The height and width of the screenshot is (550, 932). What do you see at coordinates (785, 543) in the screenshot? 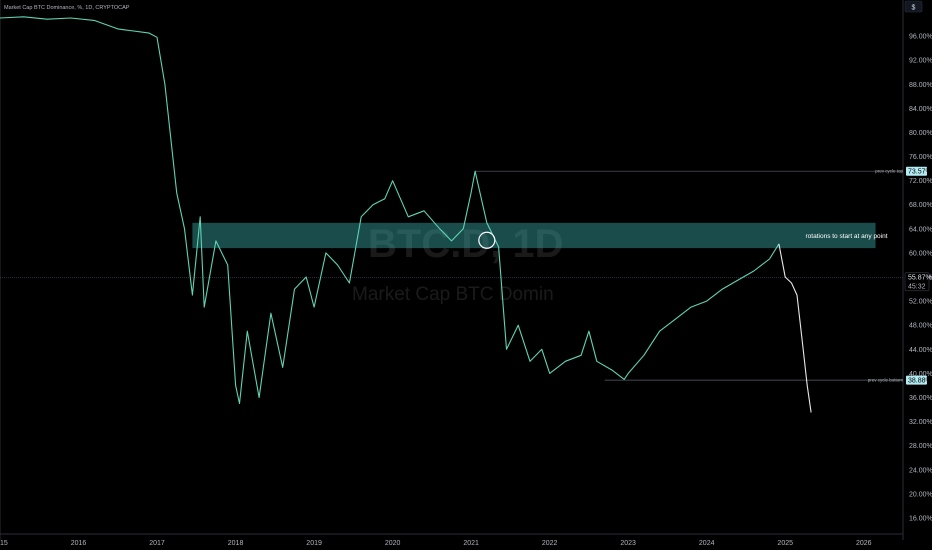
I see `x-tick-label: 2025` at bounding box center [785, 543].